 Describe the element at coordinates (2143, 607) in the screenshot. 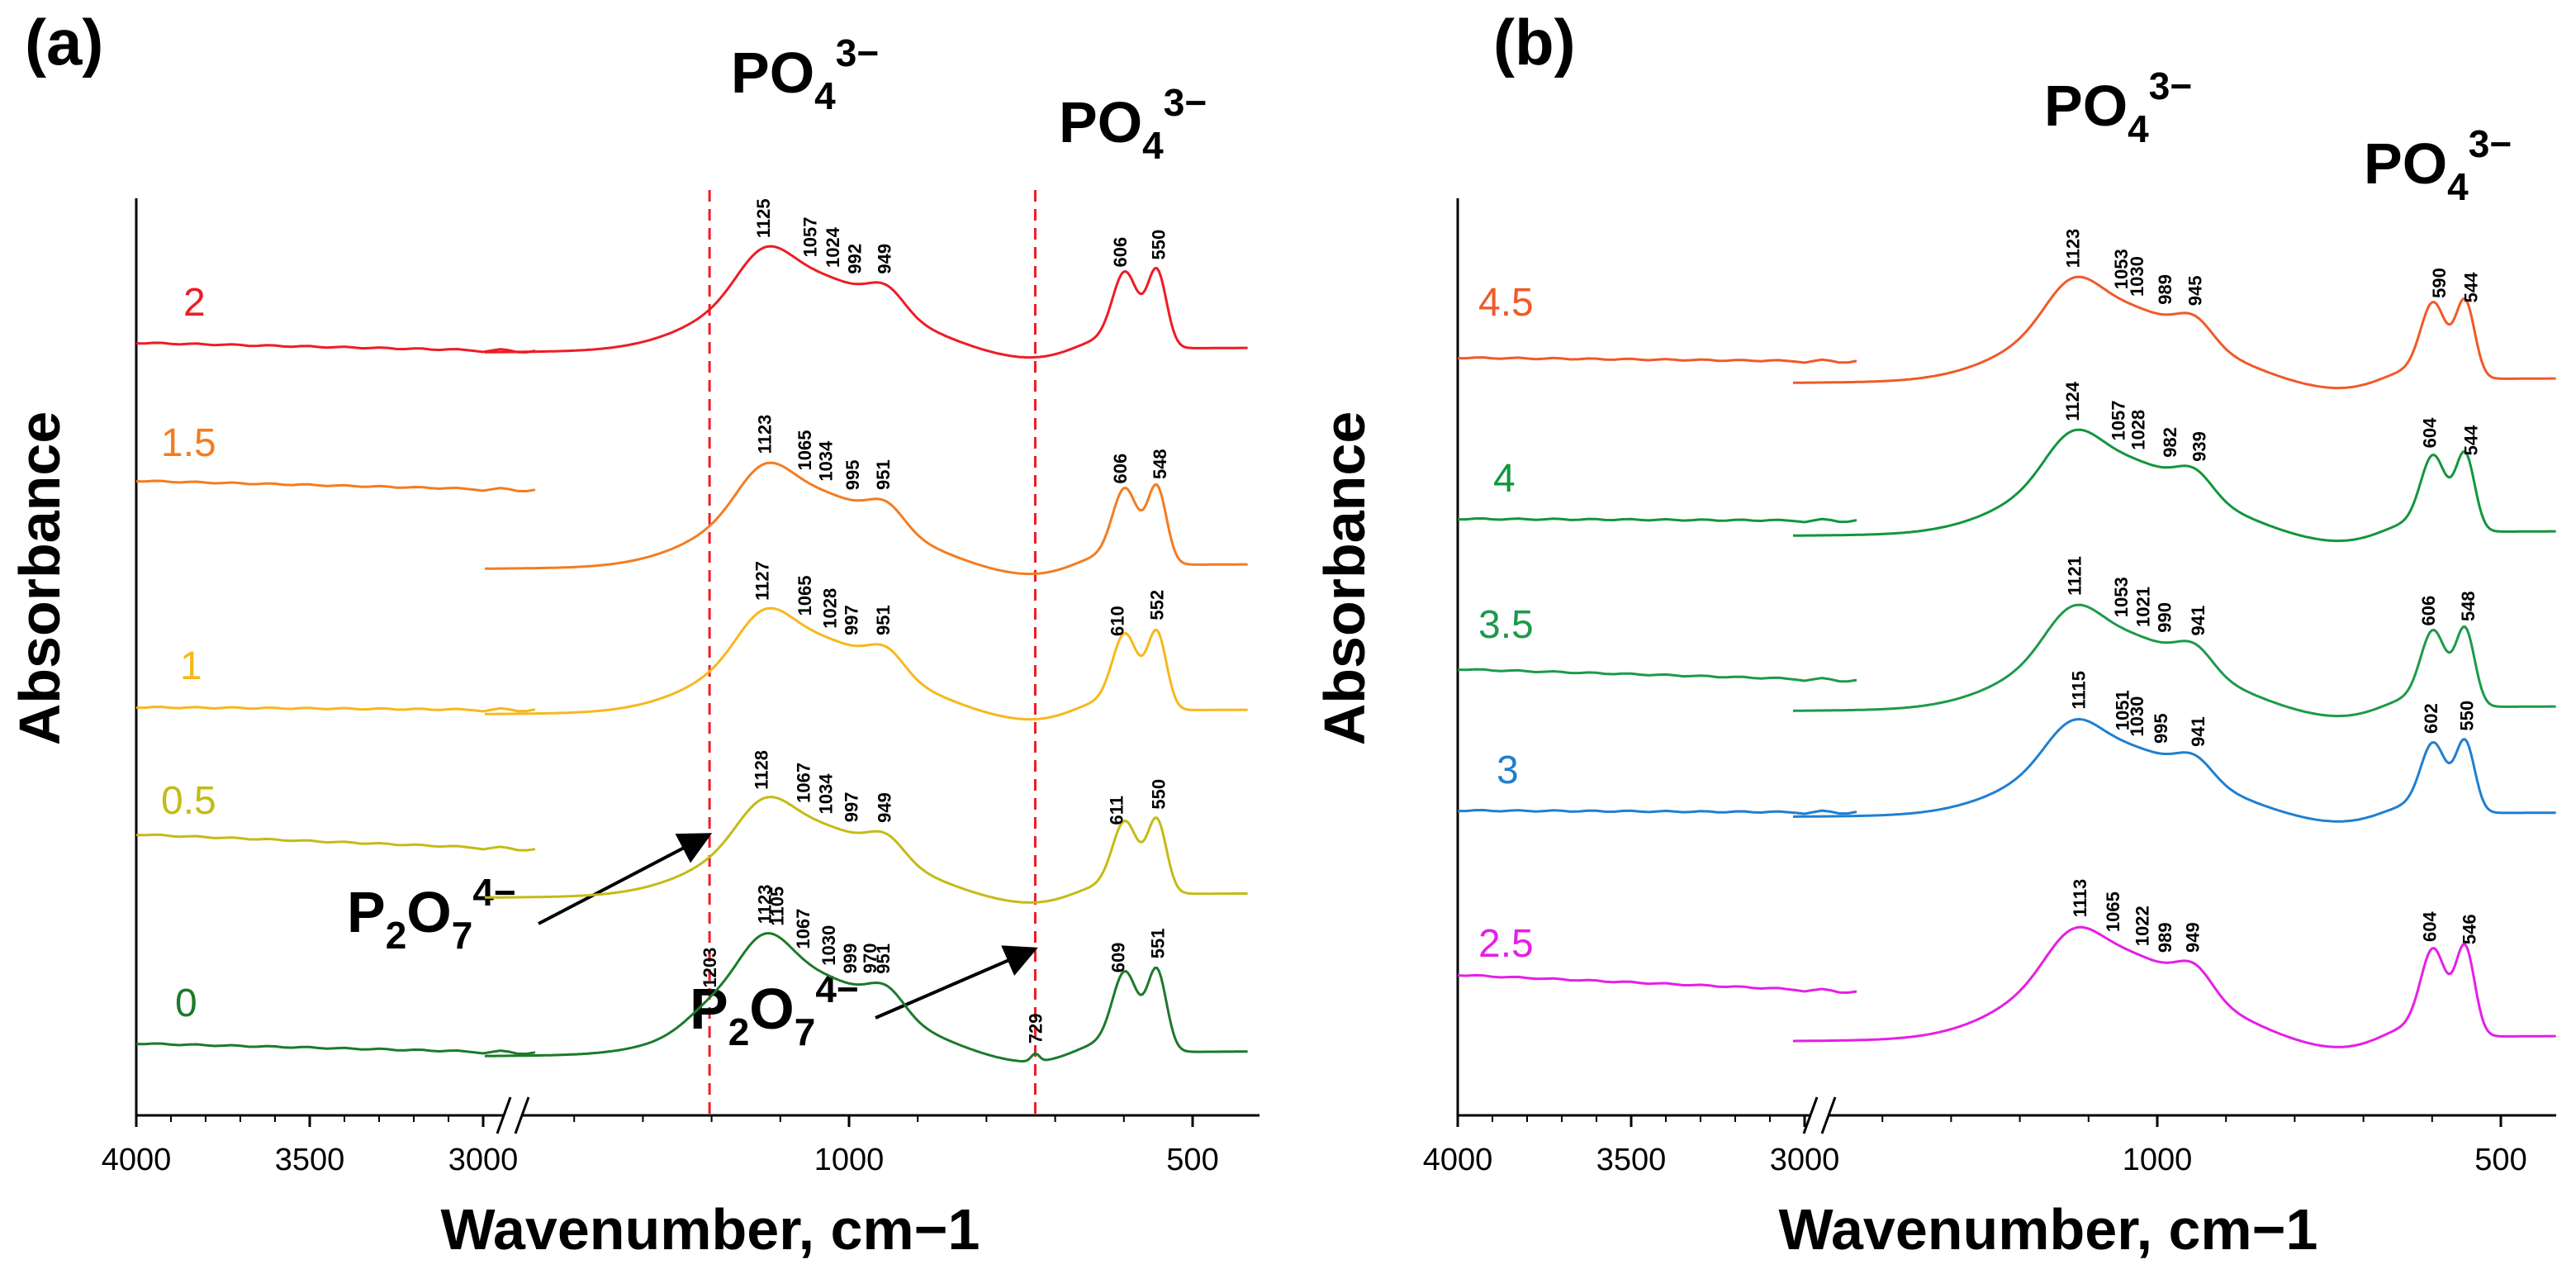

I see `peak-label: 1021` at that location.